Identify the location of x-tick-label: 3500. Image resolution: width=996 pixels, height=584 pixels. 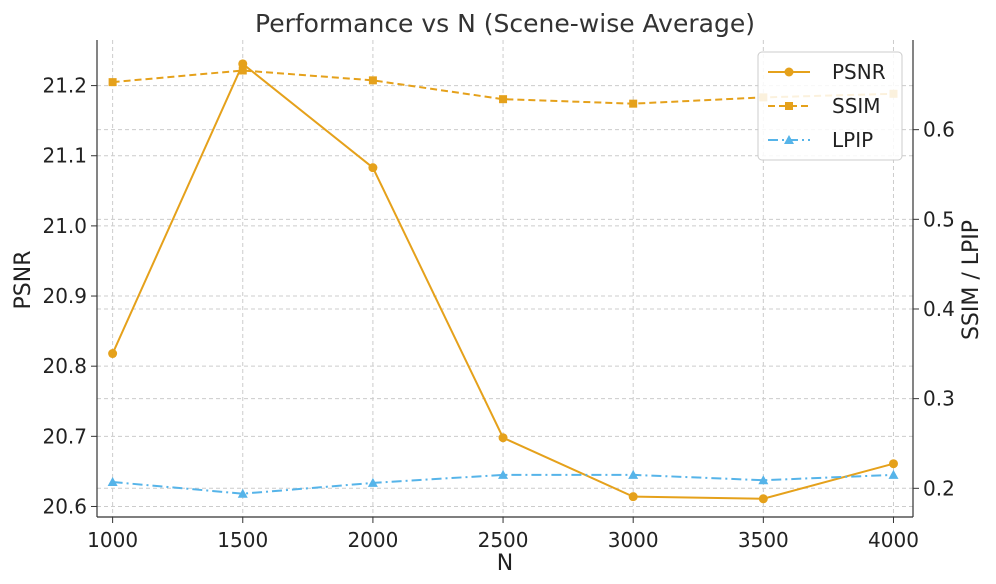
(763, 540).